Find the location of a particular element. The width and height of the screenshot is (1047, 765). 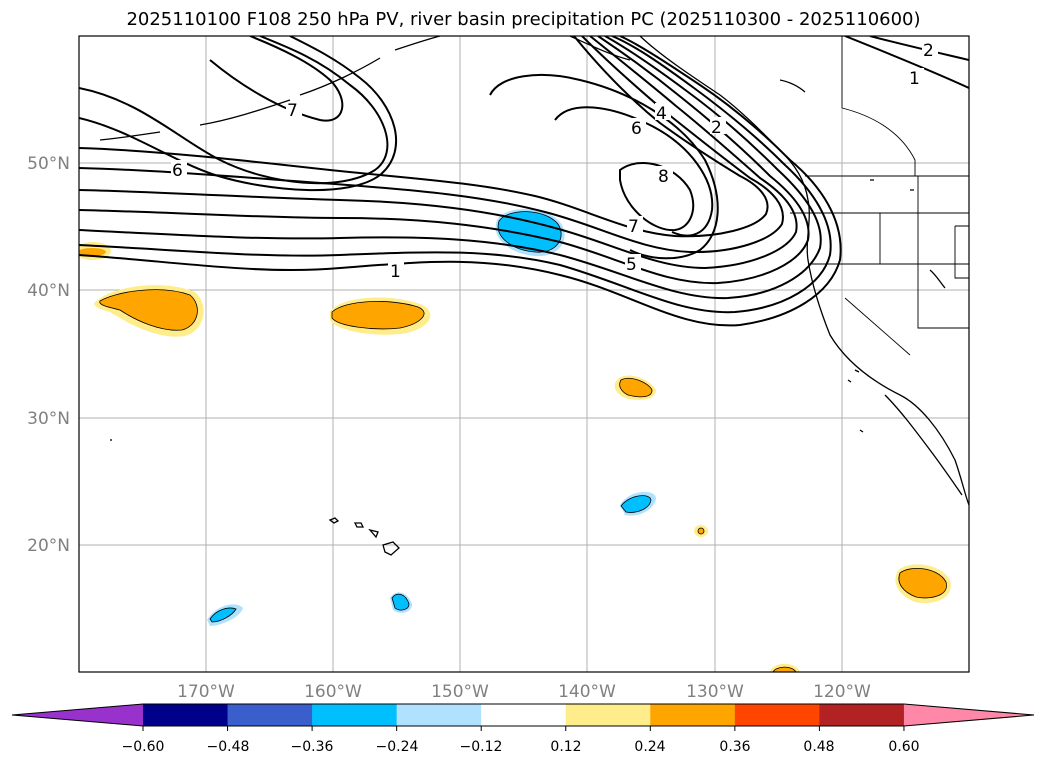

colorbar-label: 0.12 is located at coordinates (565, 747).